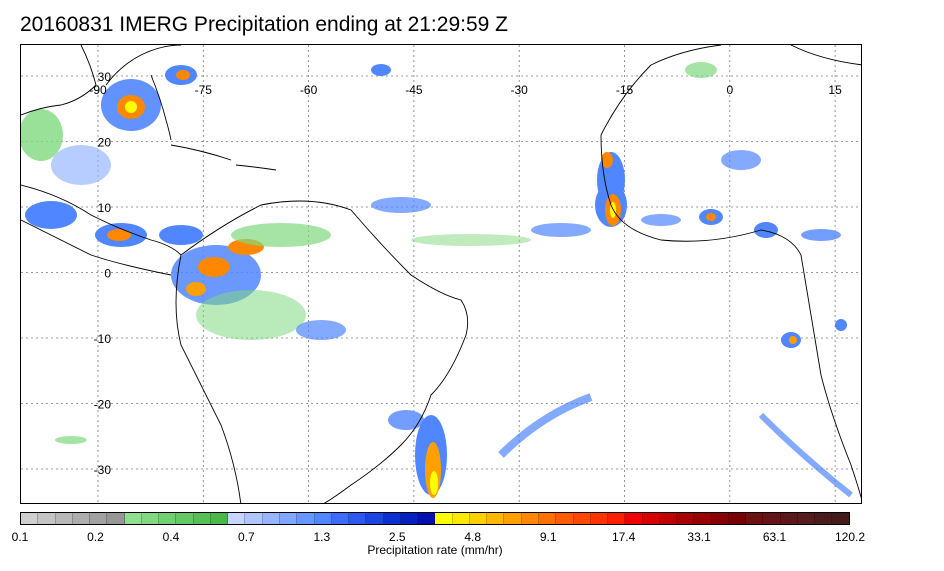 This screenshot has width=944, height=571. What do you see at coordinates (625, 90) in the screenshot?
I see `lon-tick-label: -15` at bounding box center [625, 90].